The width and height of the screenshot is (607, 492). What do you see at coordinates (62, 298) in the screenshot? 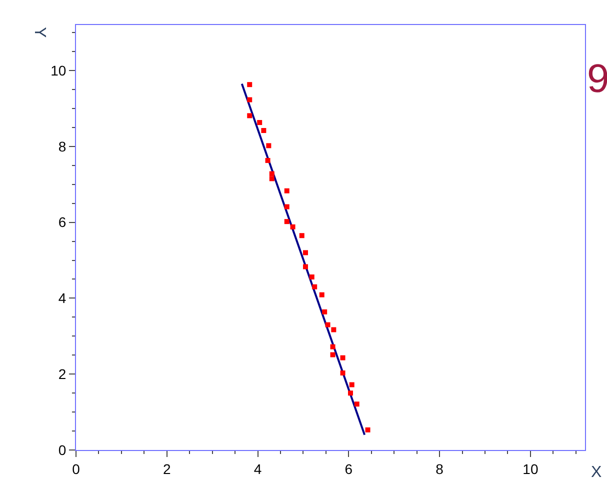
I see `y-tick-label: 4` at bounding box center [62, 298].